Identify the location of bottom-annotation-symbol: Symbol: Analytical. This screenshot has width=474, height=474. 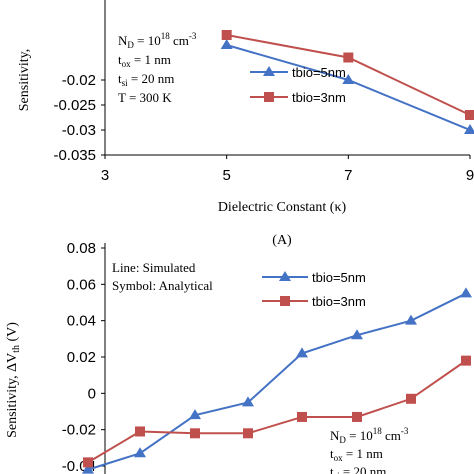
(162, 285).